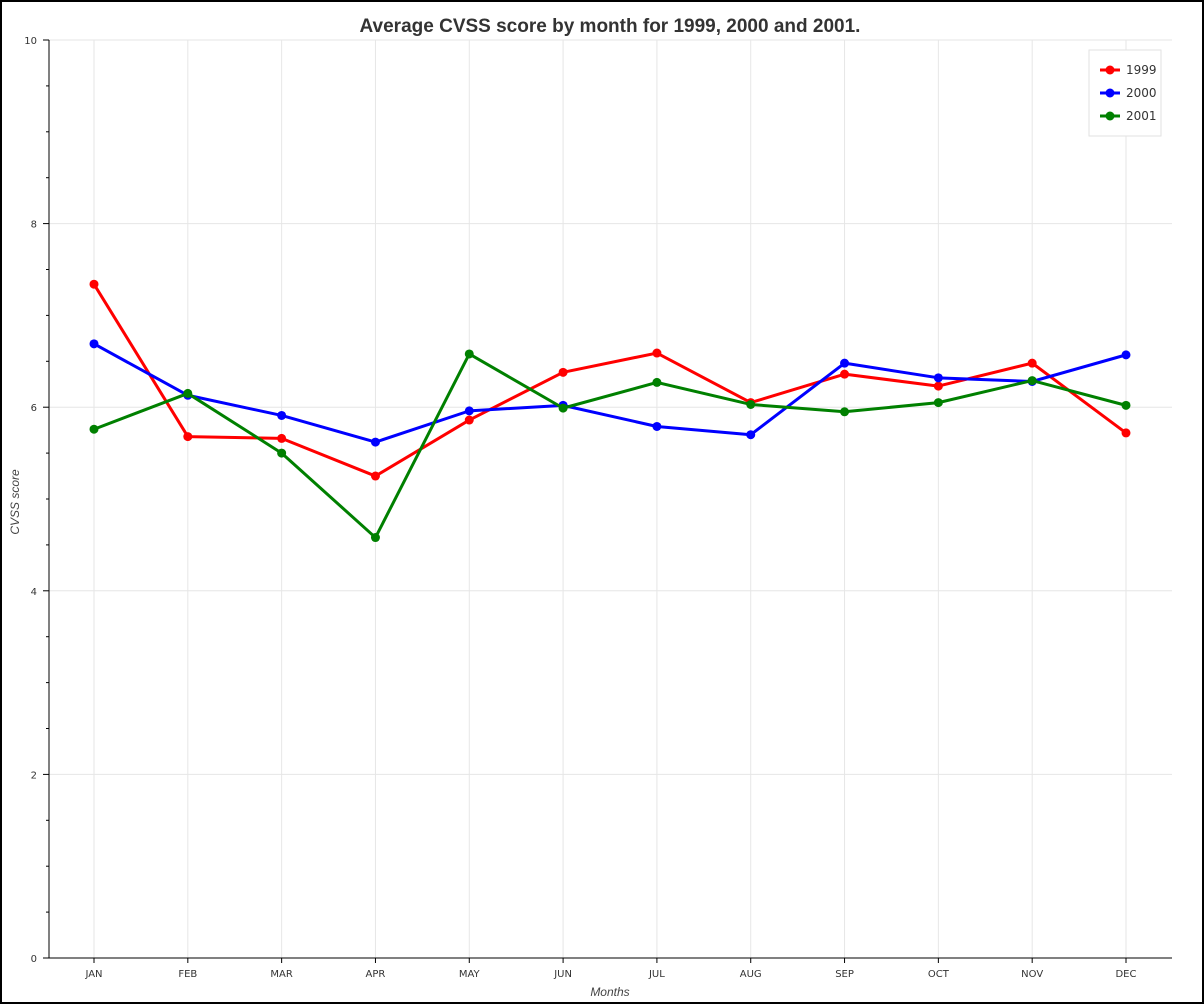 The height and width of the screenshot is (1004, 1204). Describe the element at coordinates (1141, 93) in the screenshot. I see `legend-label: 2000` at that location.